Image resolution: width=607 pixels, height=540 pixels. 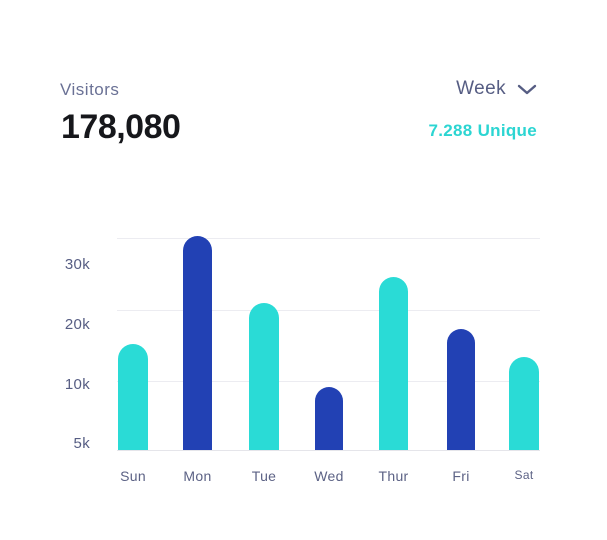 I want to click on y-tick-5k: 5k, so click(x=81, y=443).